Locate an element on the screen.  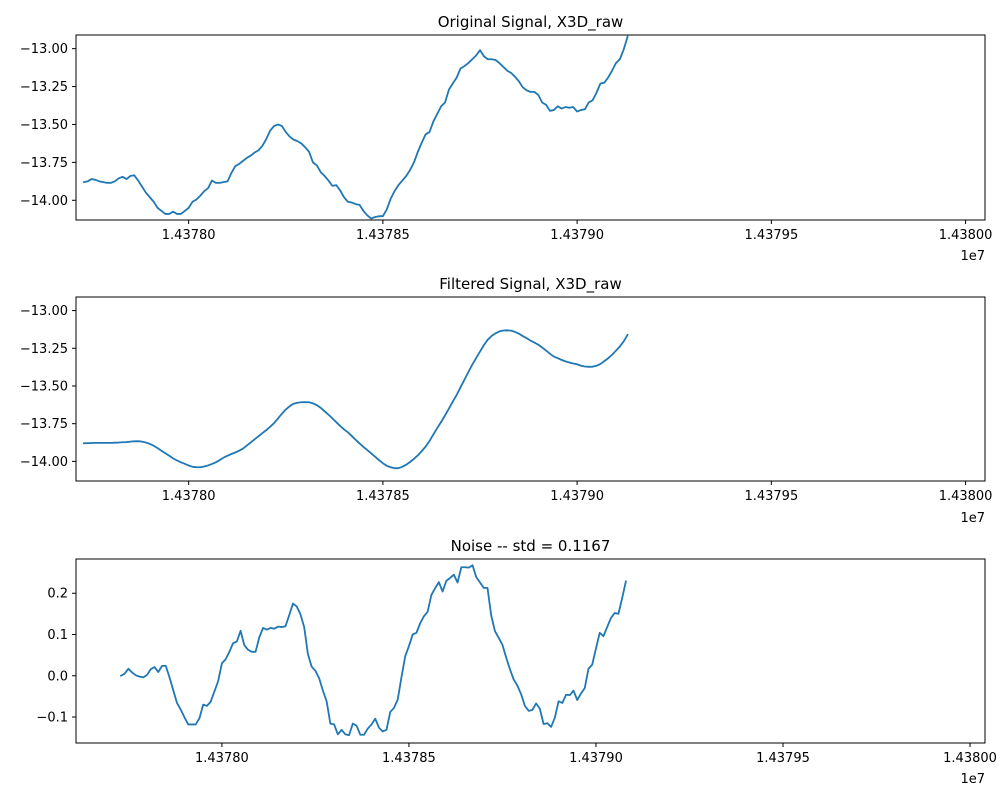
y-tick-label: 0.0 is located at coordinates (57, 676).